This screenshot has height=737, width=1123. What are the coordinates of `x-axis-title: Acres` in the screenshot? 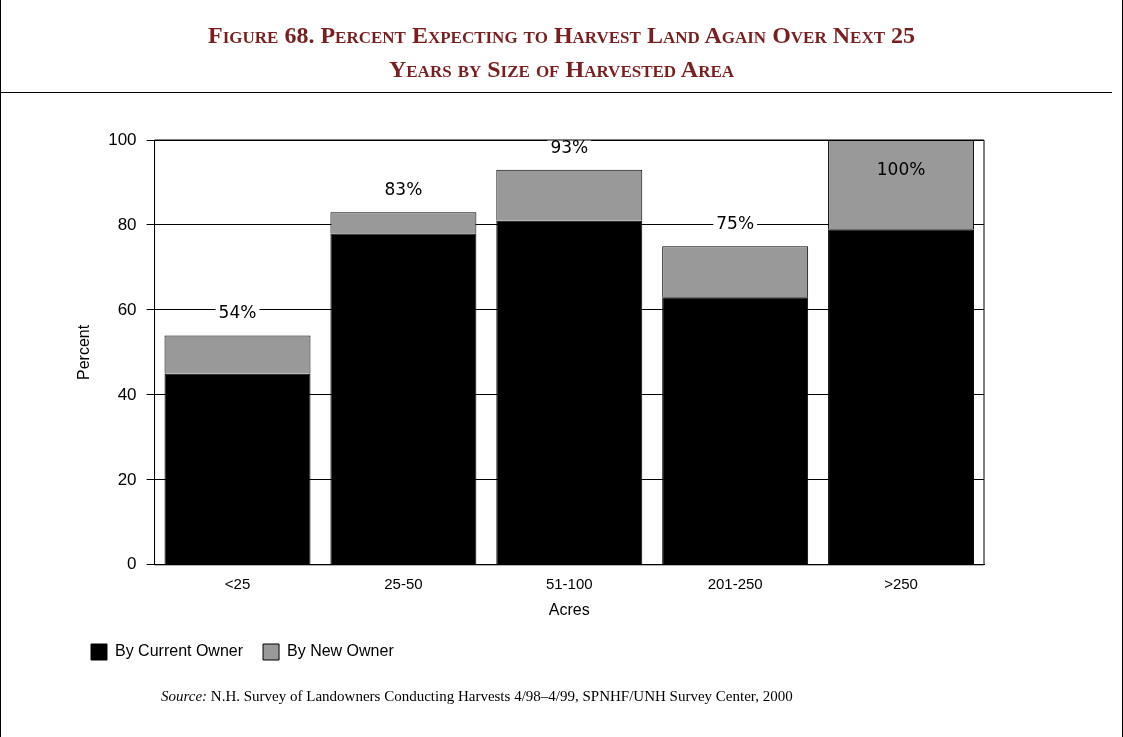 It's located at (569, 609).